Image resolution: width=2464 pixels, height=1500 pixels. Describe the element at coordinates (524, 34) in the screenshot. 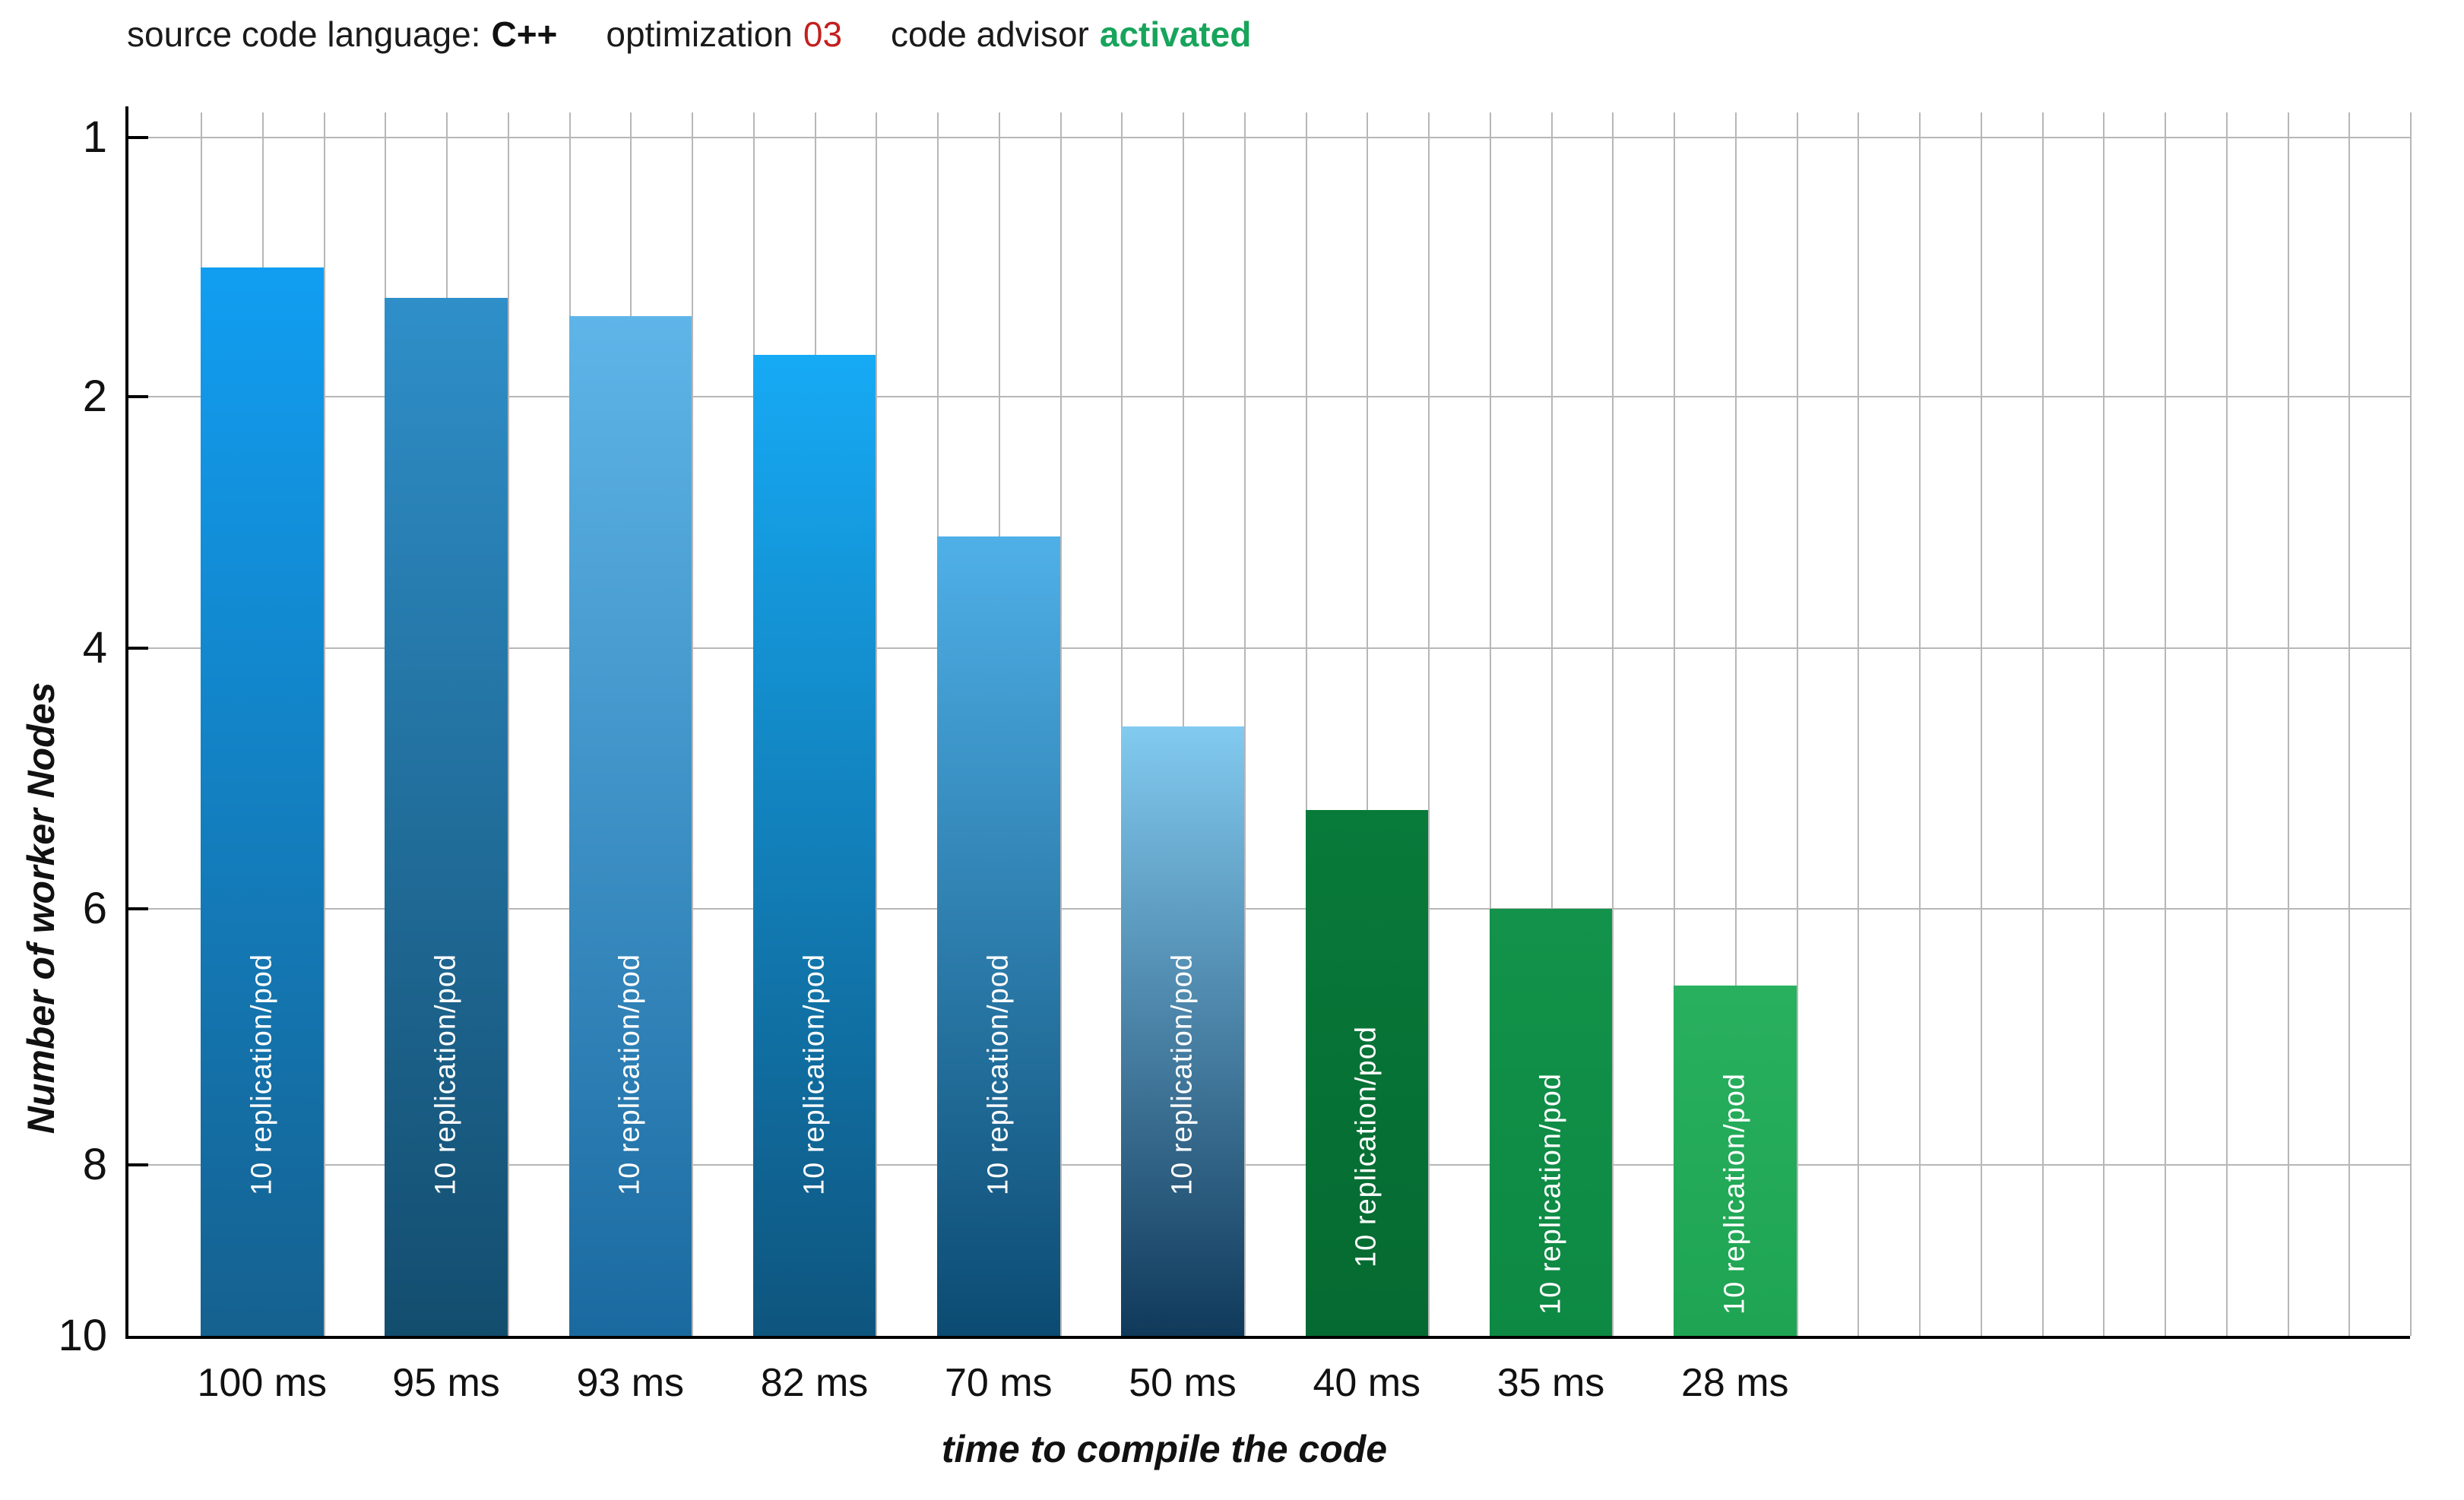

I see `header-value-language: C++` at that location.